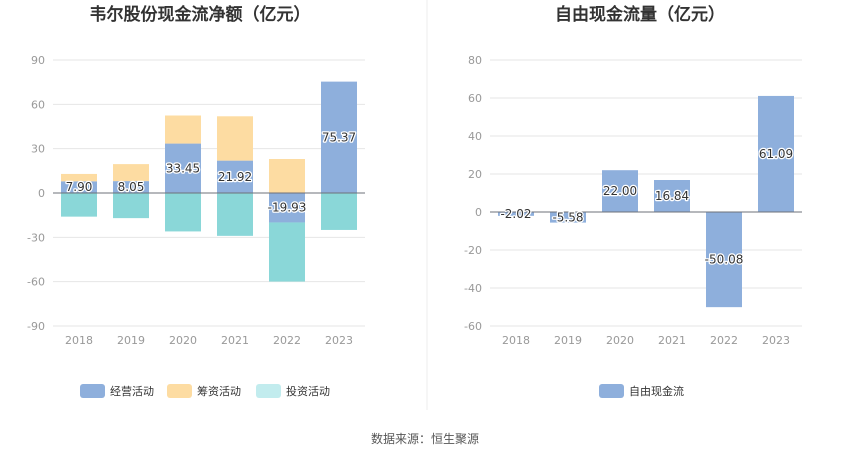 The width and height of the screenshot is (850, 459). I want to click on data-label: 21.92, so click(235, 177).